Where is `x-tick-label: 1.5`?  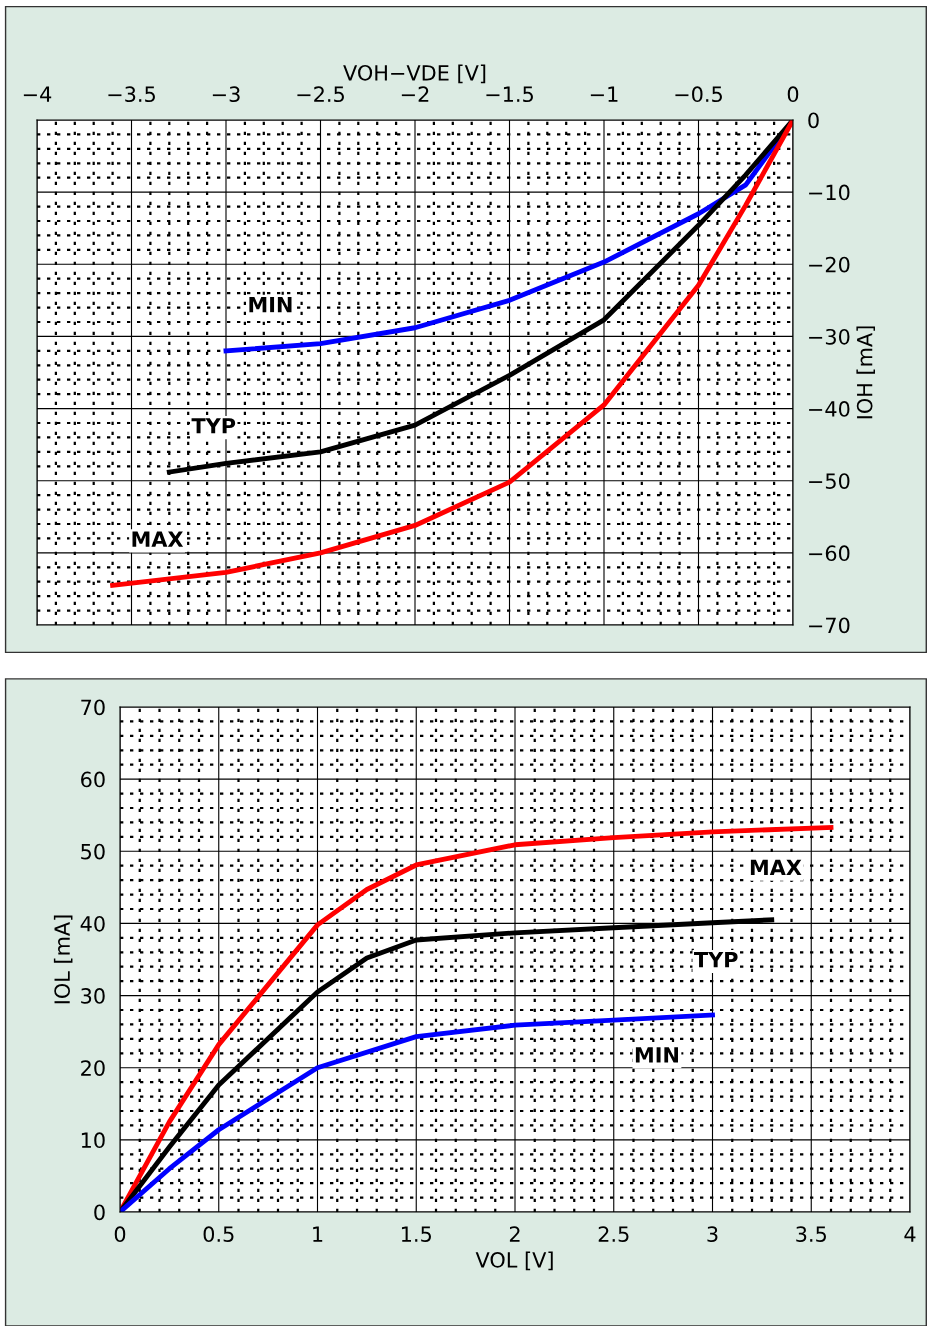 x-tick-label: 1.5 is located at coordinates (416, 1234).